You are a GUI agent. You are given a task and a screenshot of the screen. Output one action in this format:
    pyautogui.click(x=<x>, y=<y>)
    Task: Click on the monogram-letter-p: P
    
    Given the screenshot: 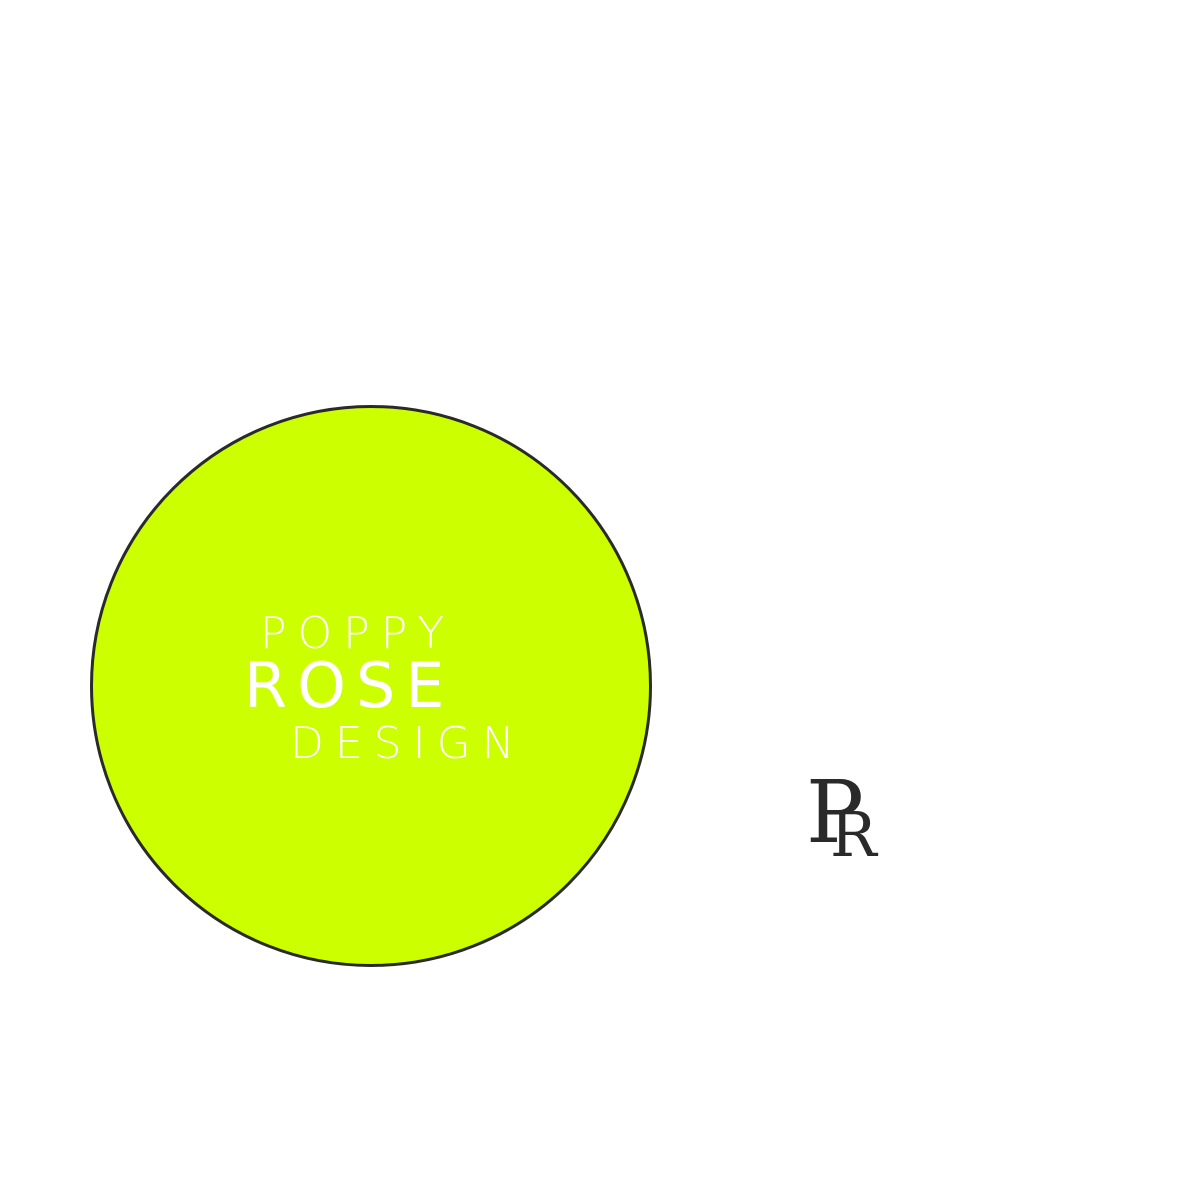 What is the action you would take?
    pyautogui.click(x=835, y=813)
    